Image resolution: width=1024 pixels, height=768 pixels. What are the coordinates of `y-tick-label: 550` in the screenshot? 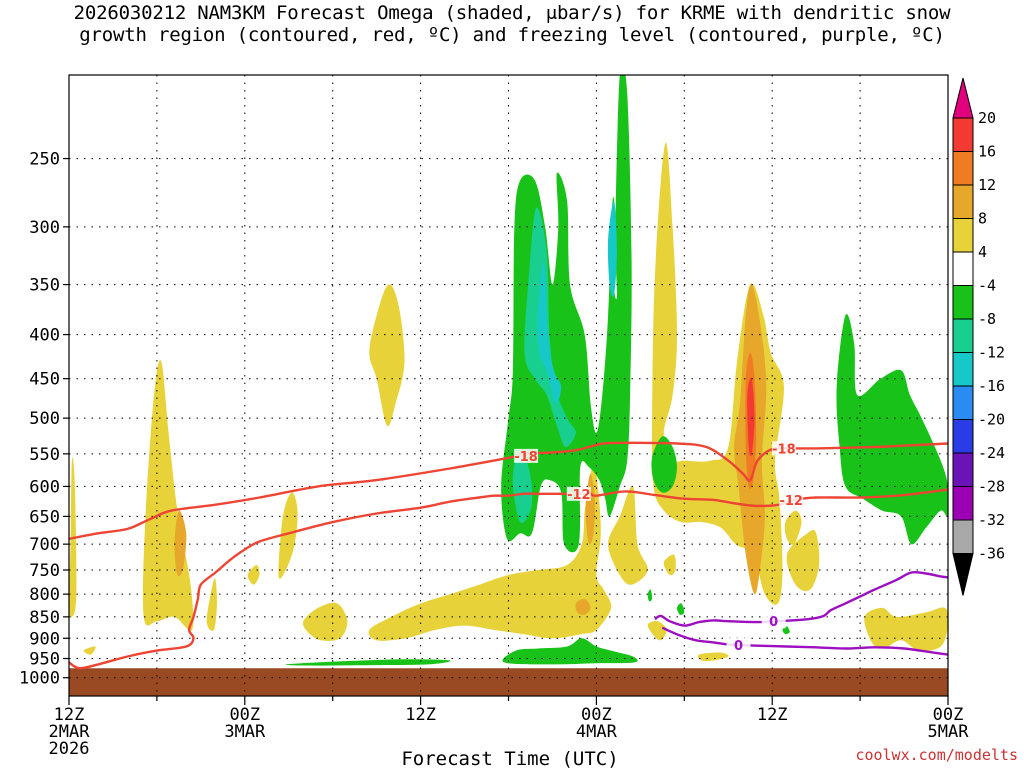 It's located at (44, 455).